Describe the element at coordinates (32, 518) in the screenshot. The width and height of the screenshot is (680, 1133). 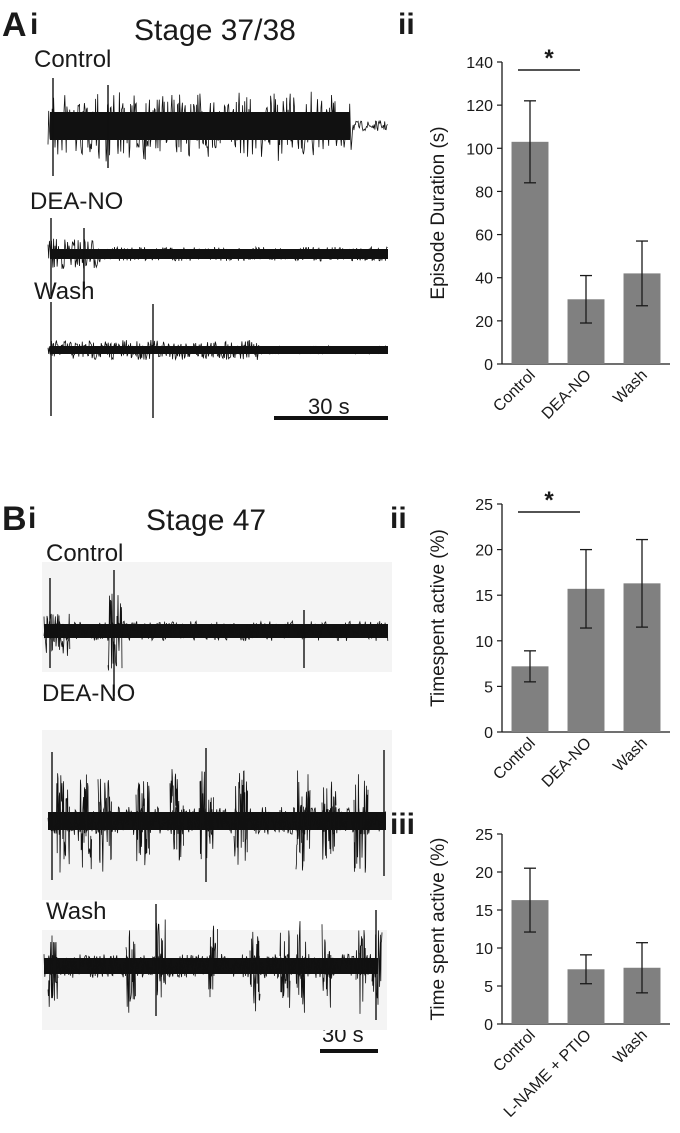
I see `panel-b-sub-i: i` at that location.